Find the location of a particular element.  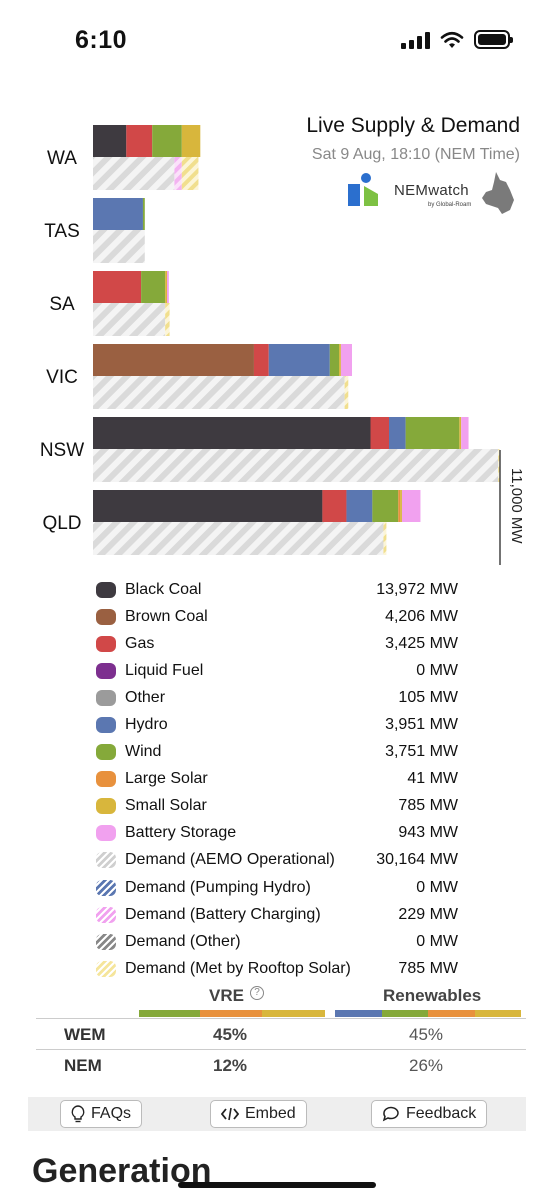

renewables-value: 45% is located at coordinates (426, 1034).